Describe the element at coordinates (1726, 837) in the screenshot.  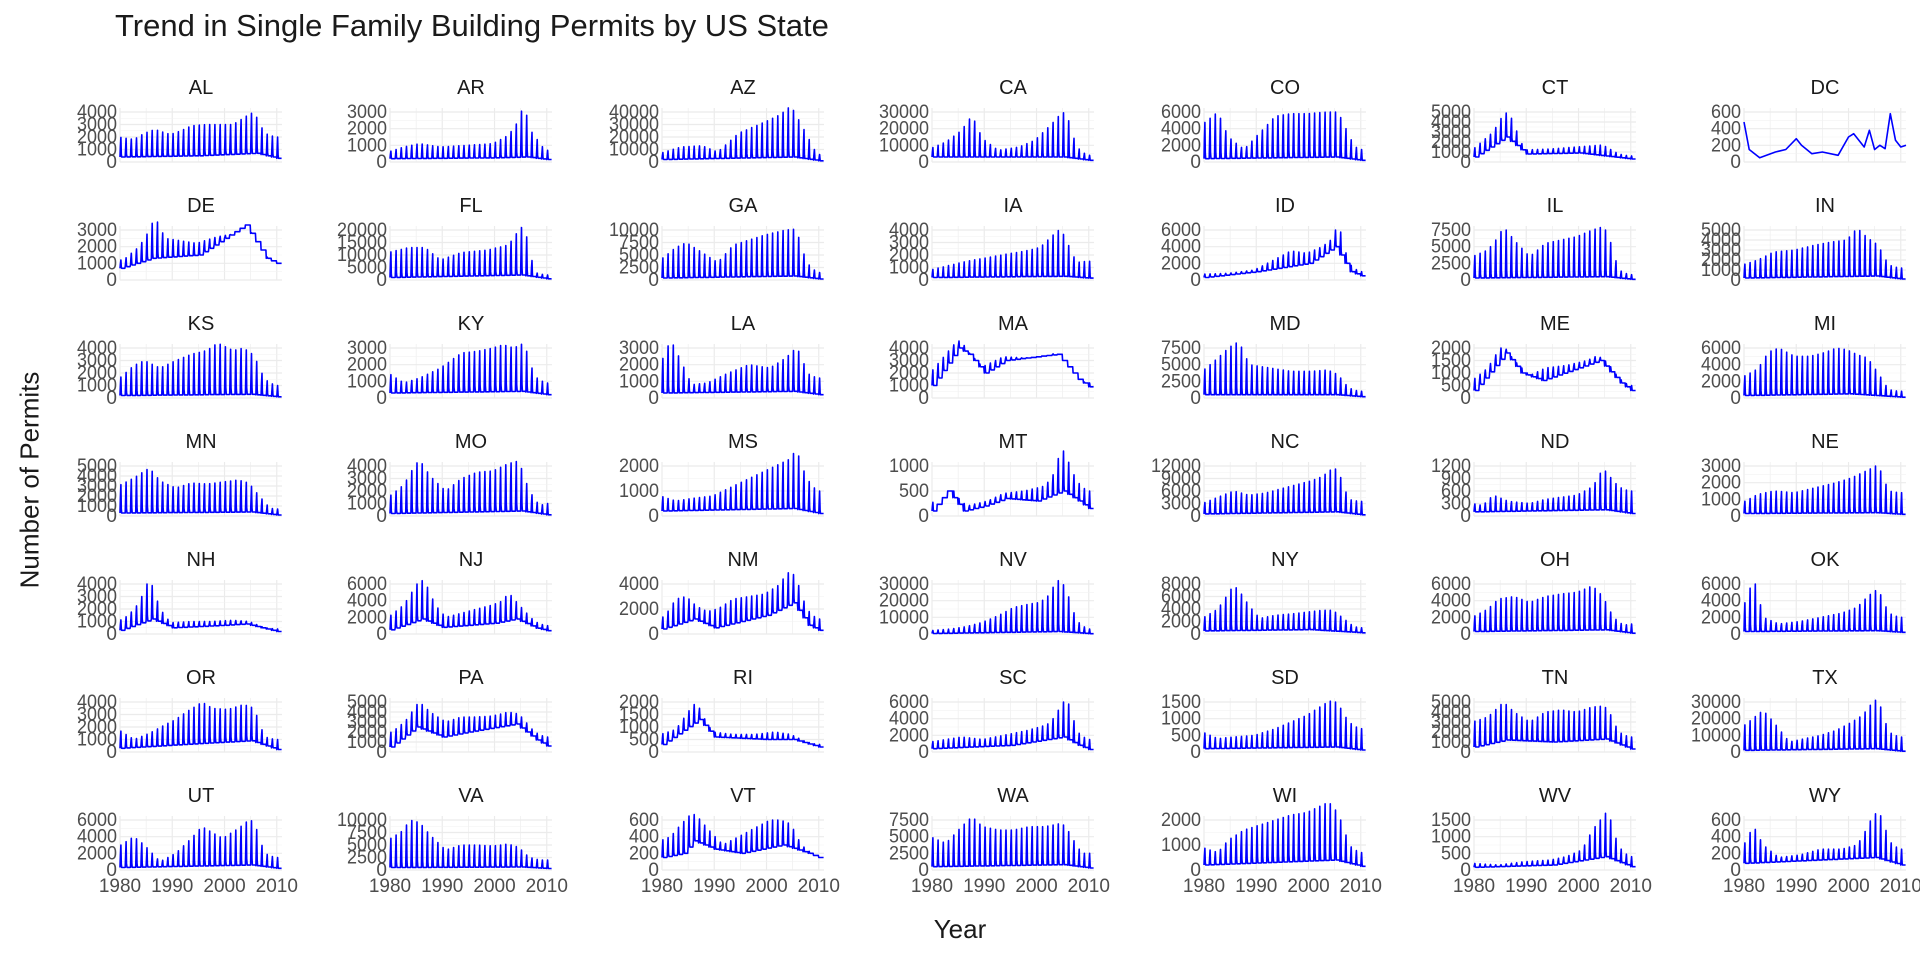
I see `y-tick-label: 400` at that location.